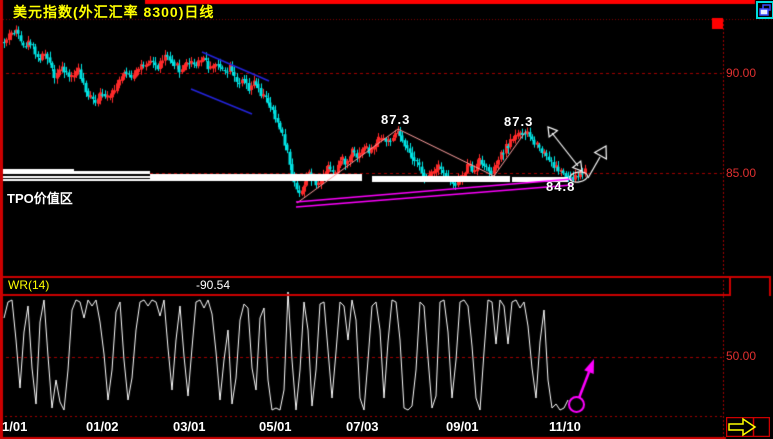 The height and width of the screenshot is (439, 773). Describe the element at coordinates (462, 426) in the screenshot. I see `x-axis-label-5: 09/01` at that location.